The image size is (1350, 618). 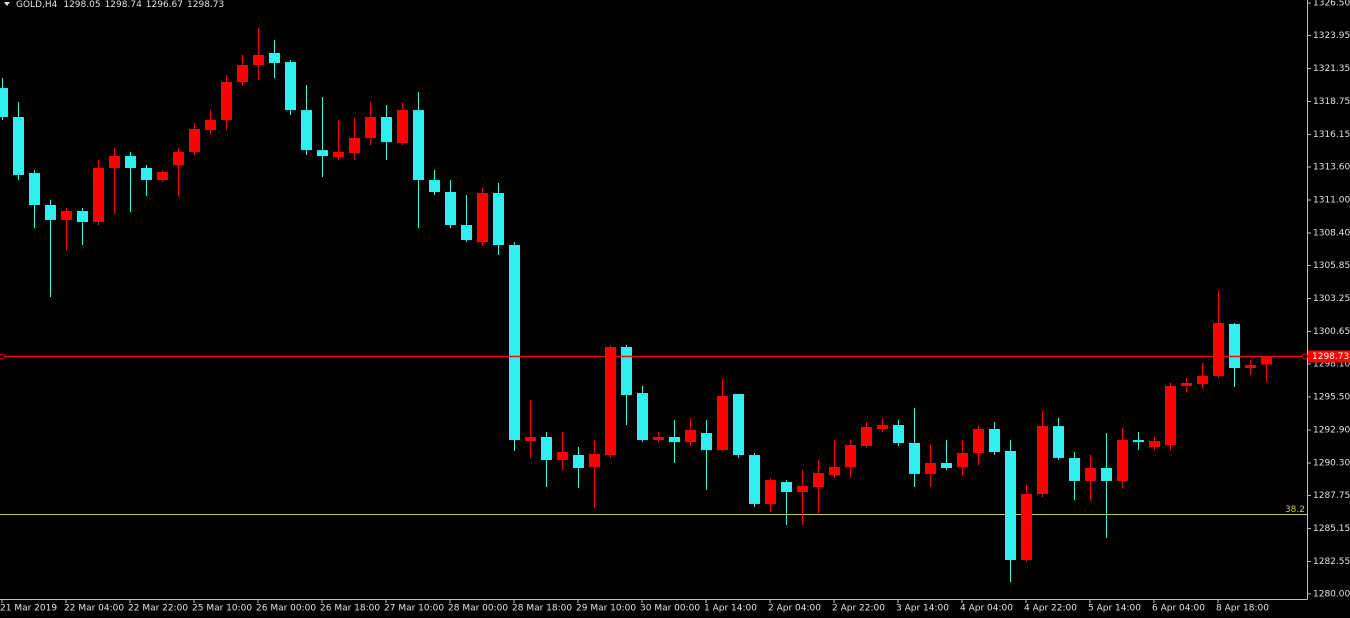 What do you see at coordinates (1331, 135) in the screenshot?
I see `y-tick-label: 1316.15` at bounding box center [1331, 135].